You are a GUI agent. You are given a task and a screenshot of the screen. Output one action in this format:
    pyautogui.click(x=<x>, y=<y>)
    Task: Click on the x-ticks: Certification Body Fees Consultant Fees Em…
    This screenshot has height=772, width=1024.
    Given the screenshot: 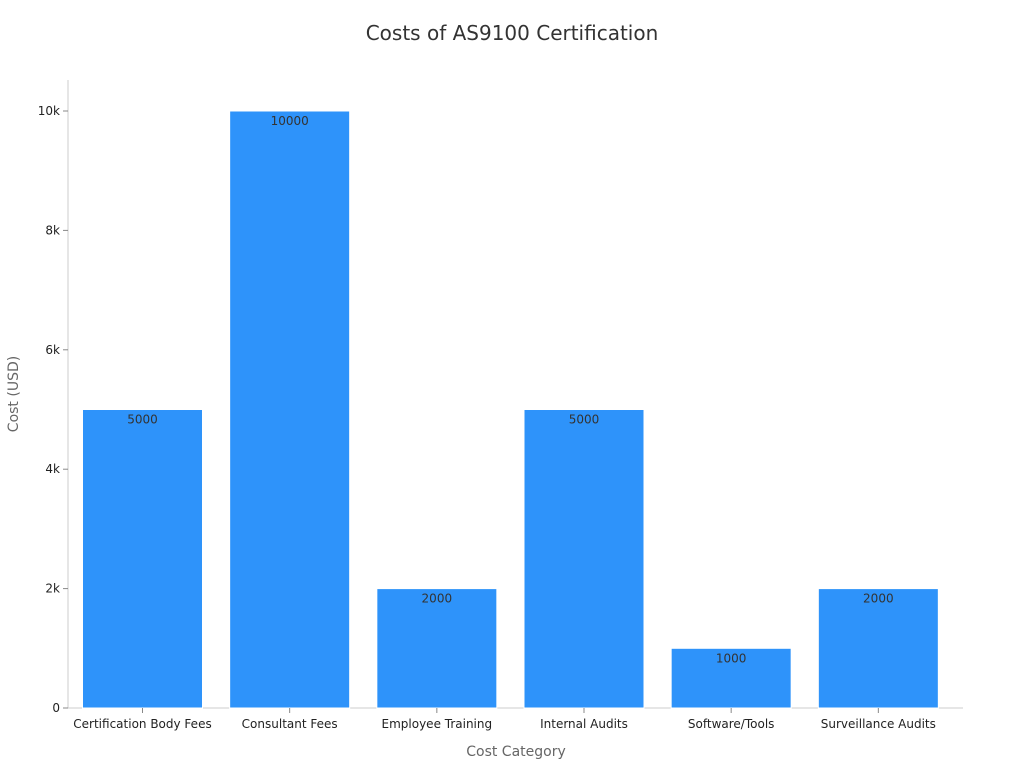 What is the action you would take?
    pyautogui.click(x=504, y=719)
    